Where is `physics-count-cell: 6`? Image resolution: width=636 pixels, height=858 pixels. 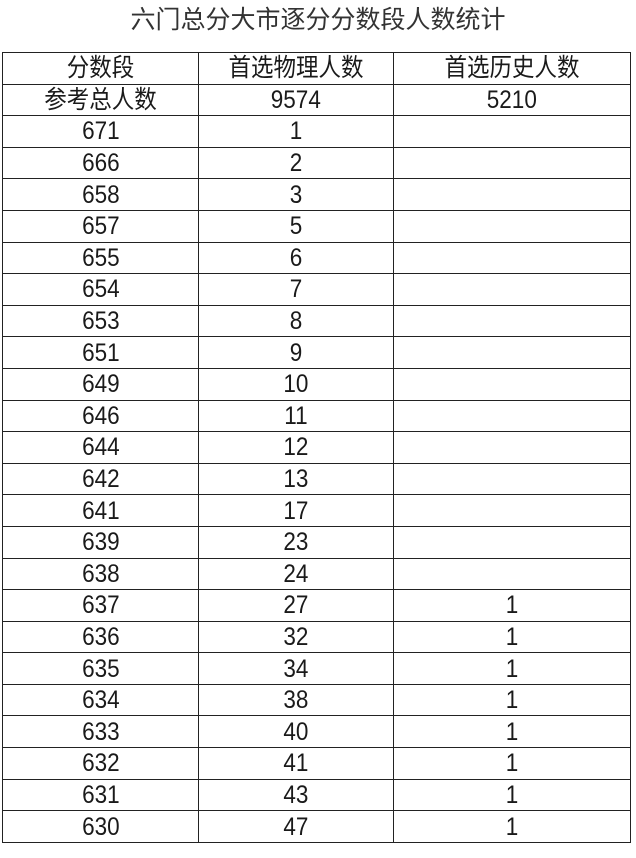 physics-count-cell: 6 is located at coordinates (296, 258).